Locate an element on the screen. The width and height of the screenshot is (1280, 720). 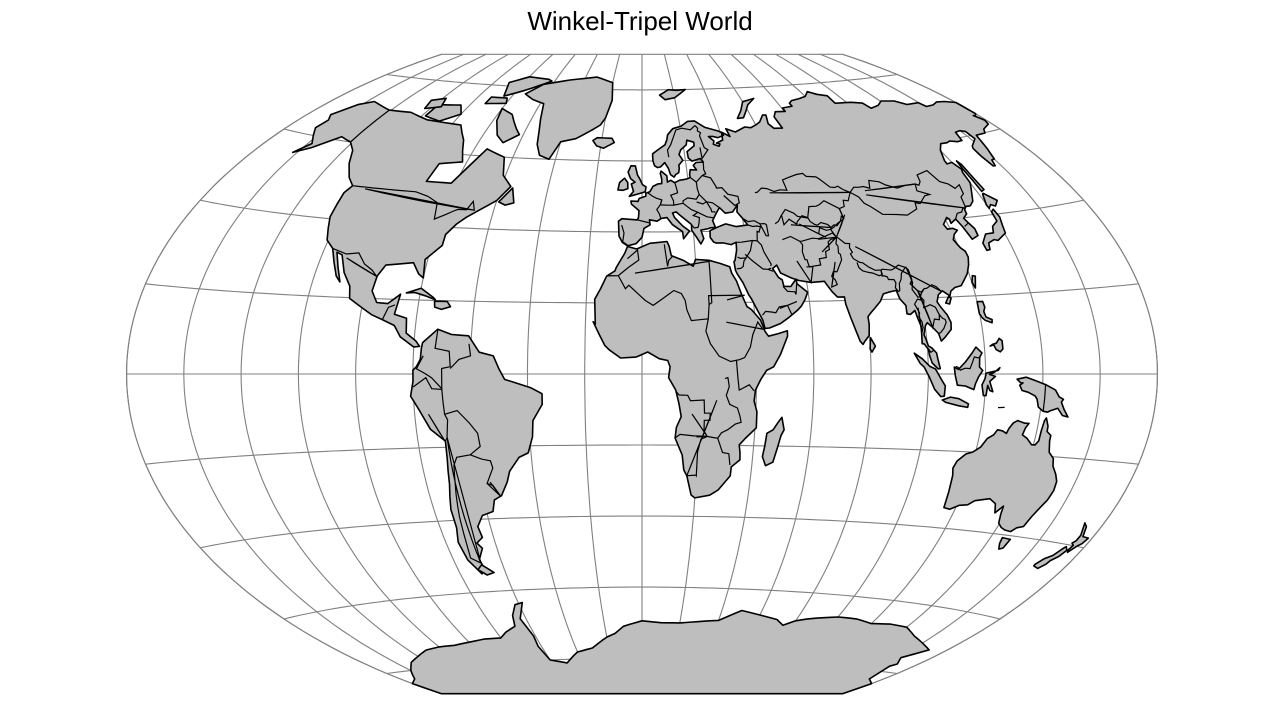
land-new-guinea is located at coordinates (1042, 397).